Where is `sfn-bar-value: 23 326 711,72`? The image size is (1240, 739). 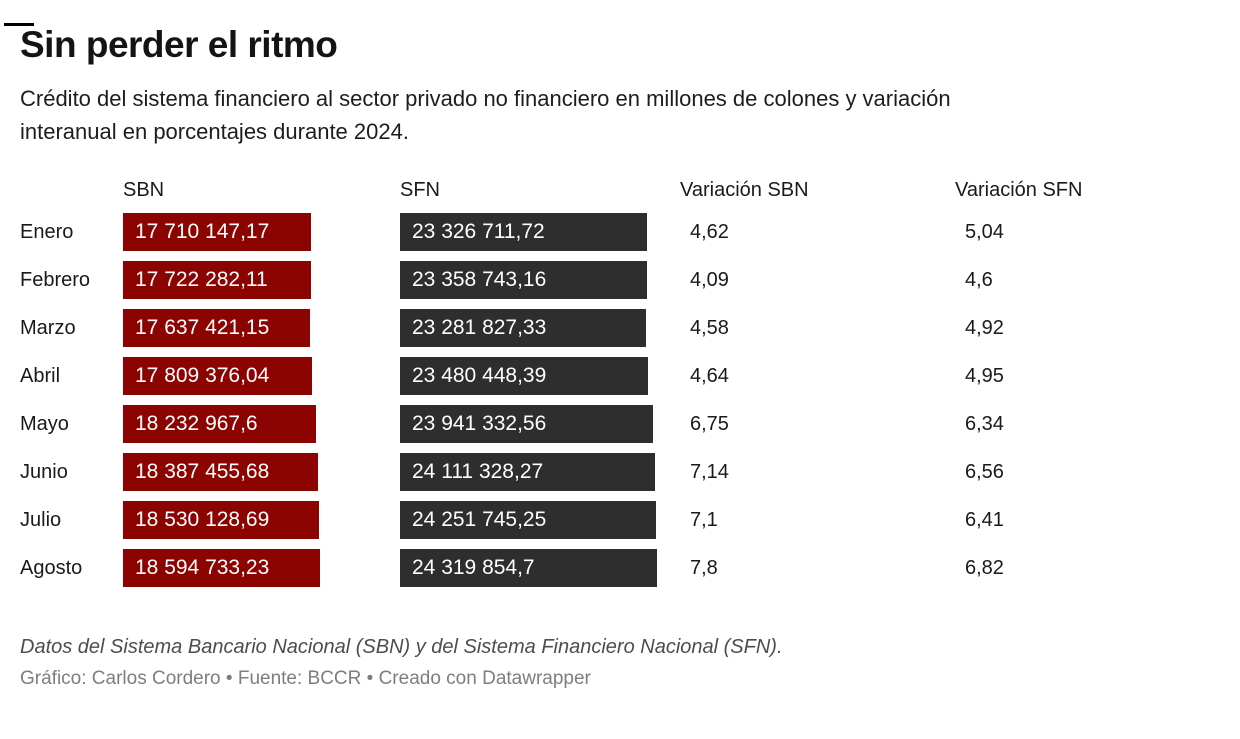
sfn-bar-value: 23 326 711,72 is located at coordinates (478, 231).